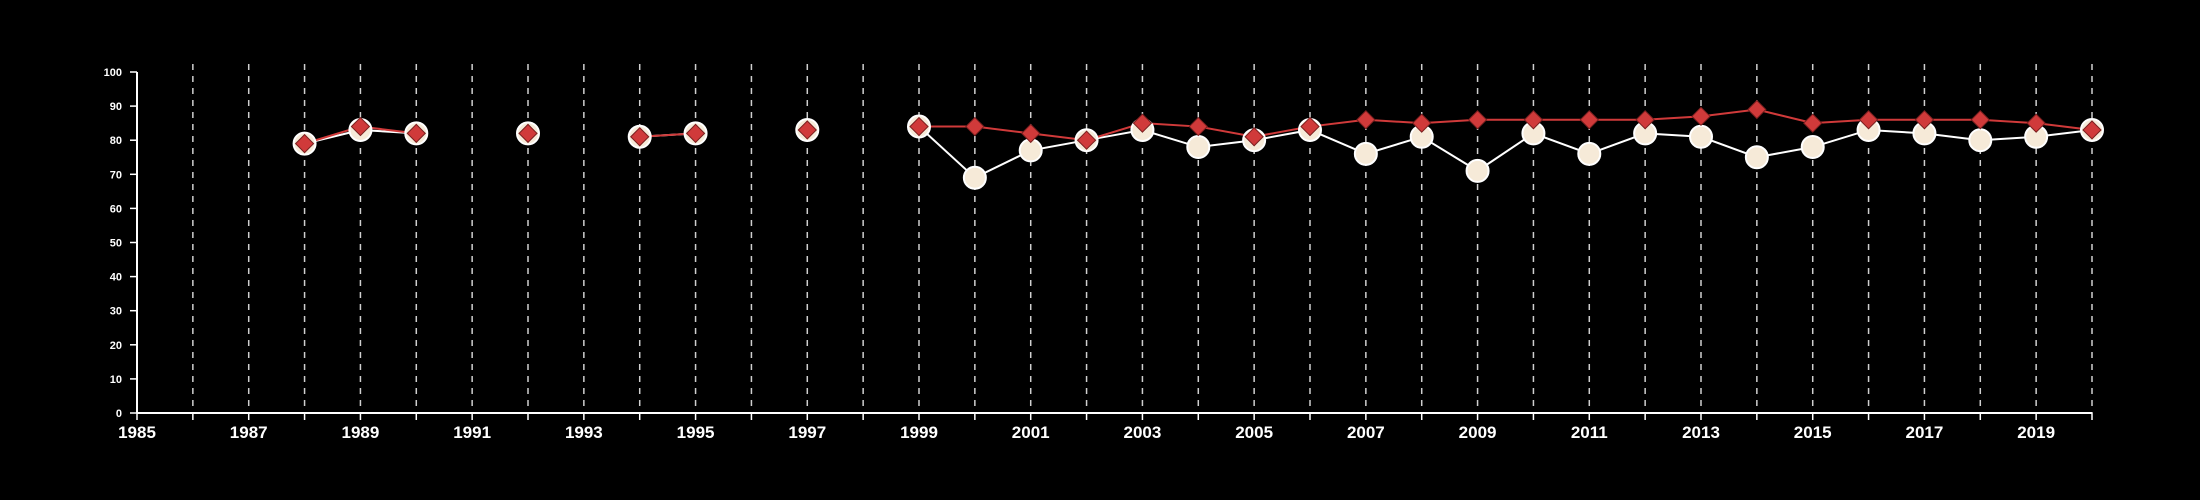 The image size is (2200, 500). Describe the element at coordinates (1254, 432) in the screenshot. I see `x-tick-label: 2005` at that location.